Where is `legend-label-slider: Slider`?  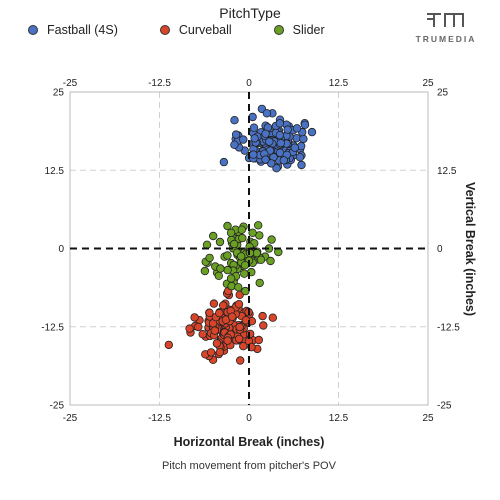 legend-label-slider: Slider is located at coordinates (308, 30).